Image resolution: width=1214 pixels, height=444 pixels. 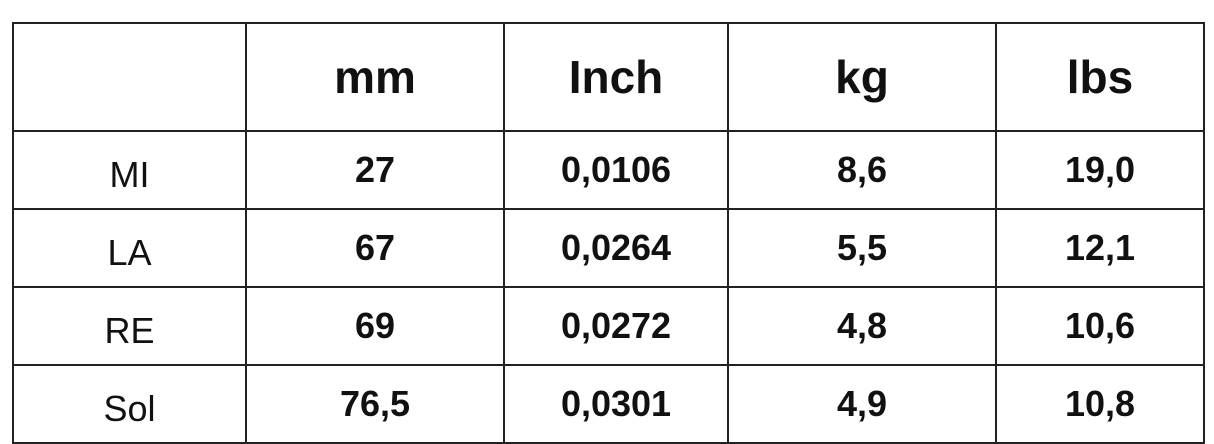 What do you see at coordinates (862, 77) in the screenshot?
I see `header-kg: kg` at bounding box center [862, 77].